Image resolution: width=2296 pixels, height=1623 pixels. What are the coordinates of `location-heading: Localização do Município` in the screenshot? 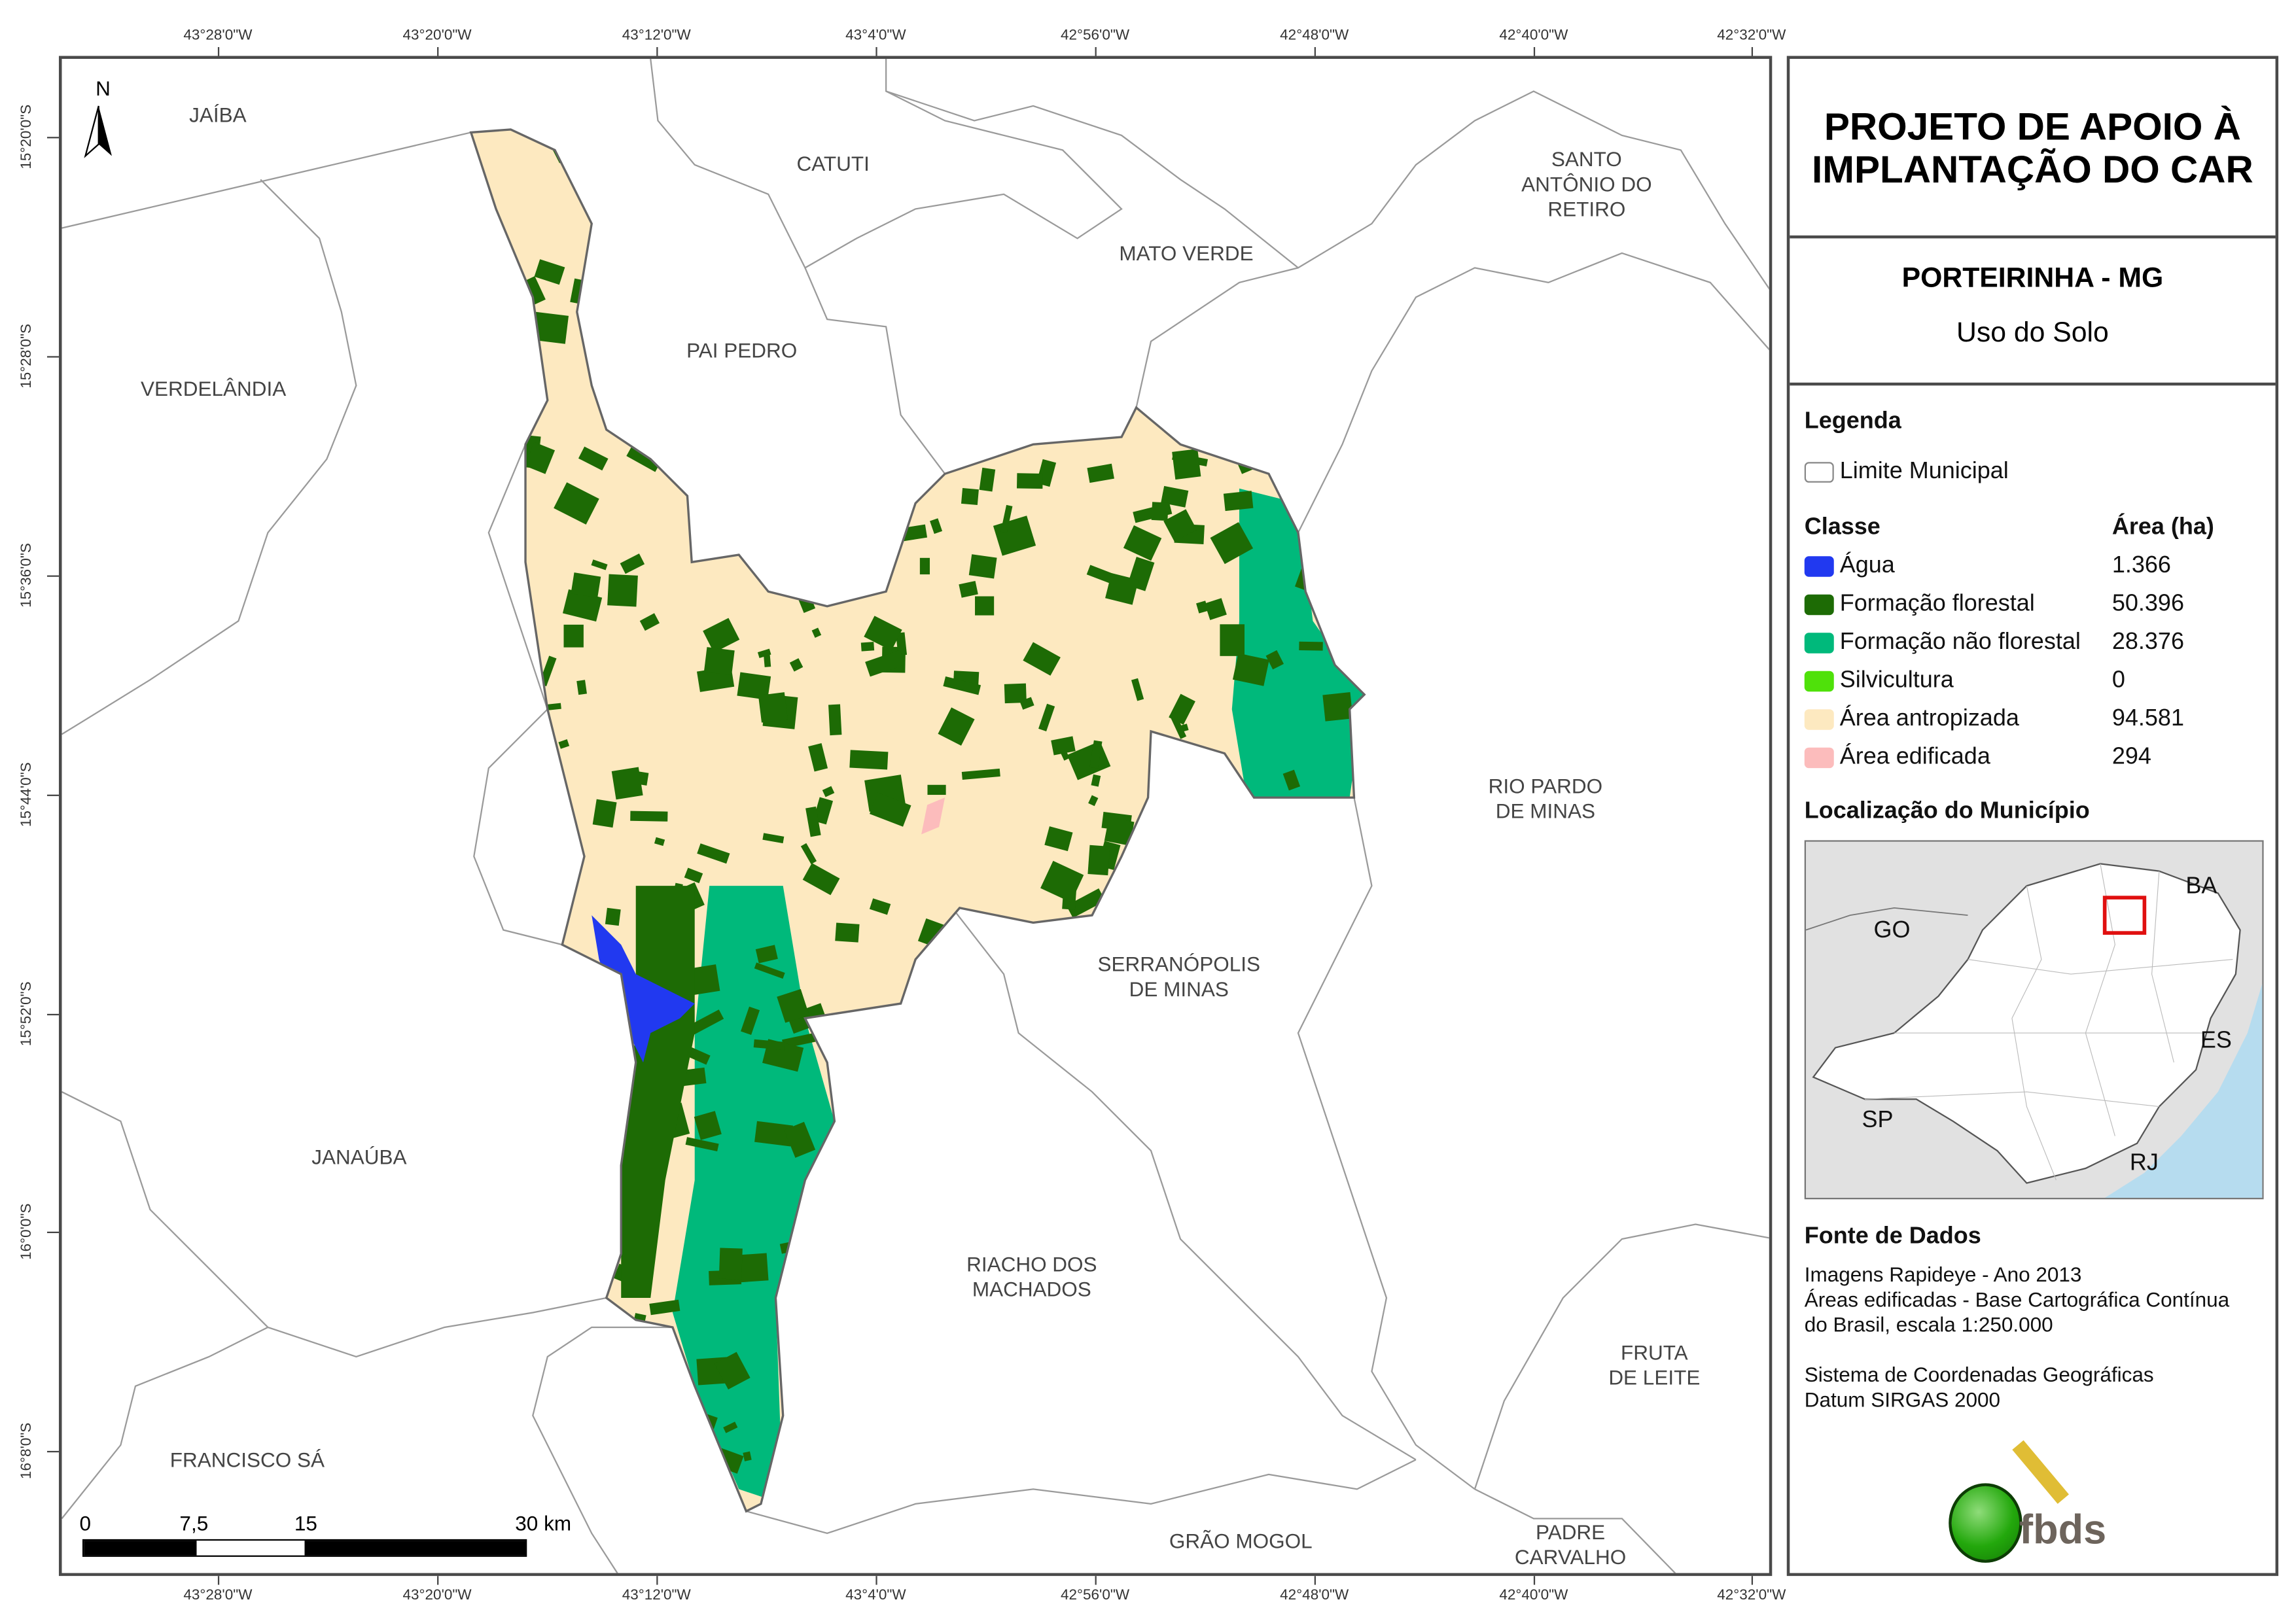 It's located at (1947, 812).